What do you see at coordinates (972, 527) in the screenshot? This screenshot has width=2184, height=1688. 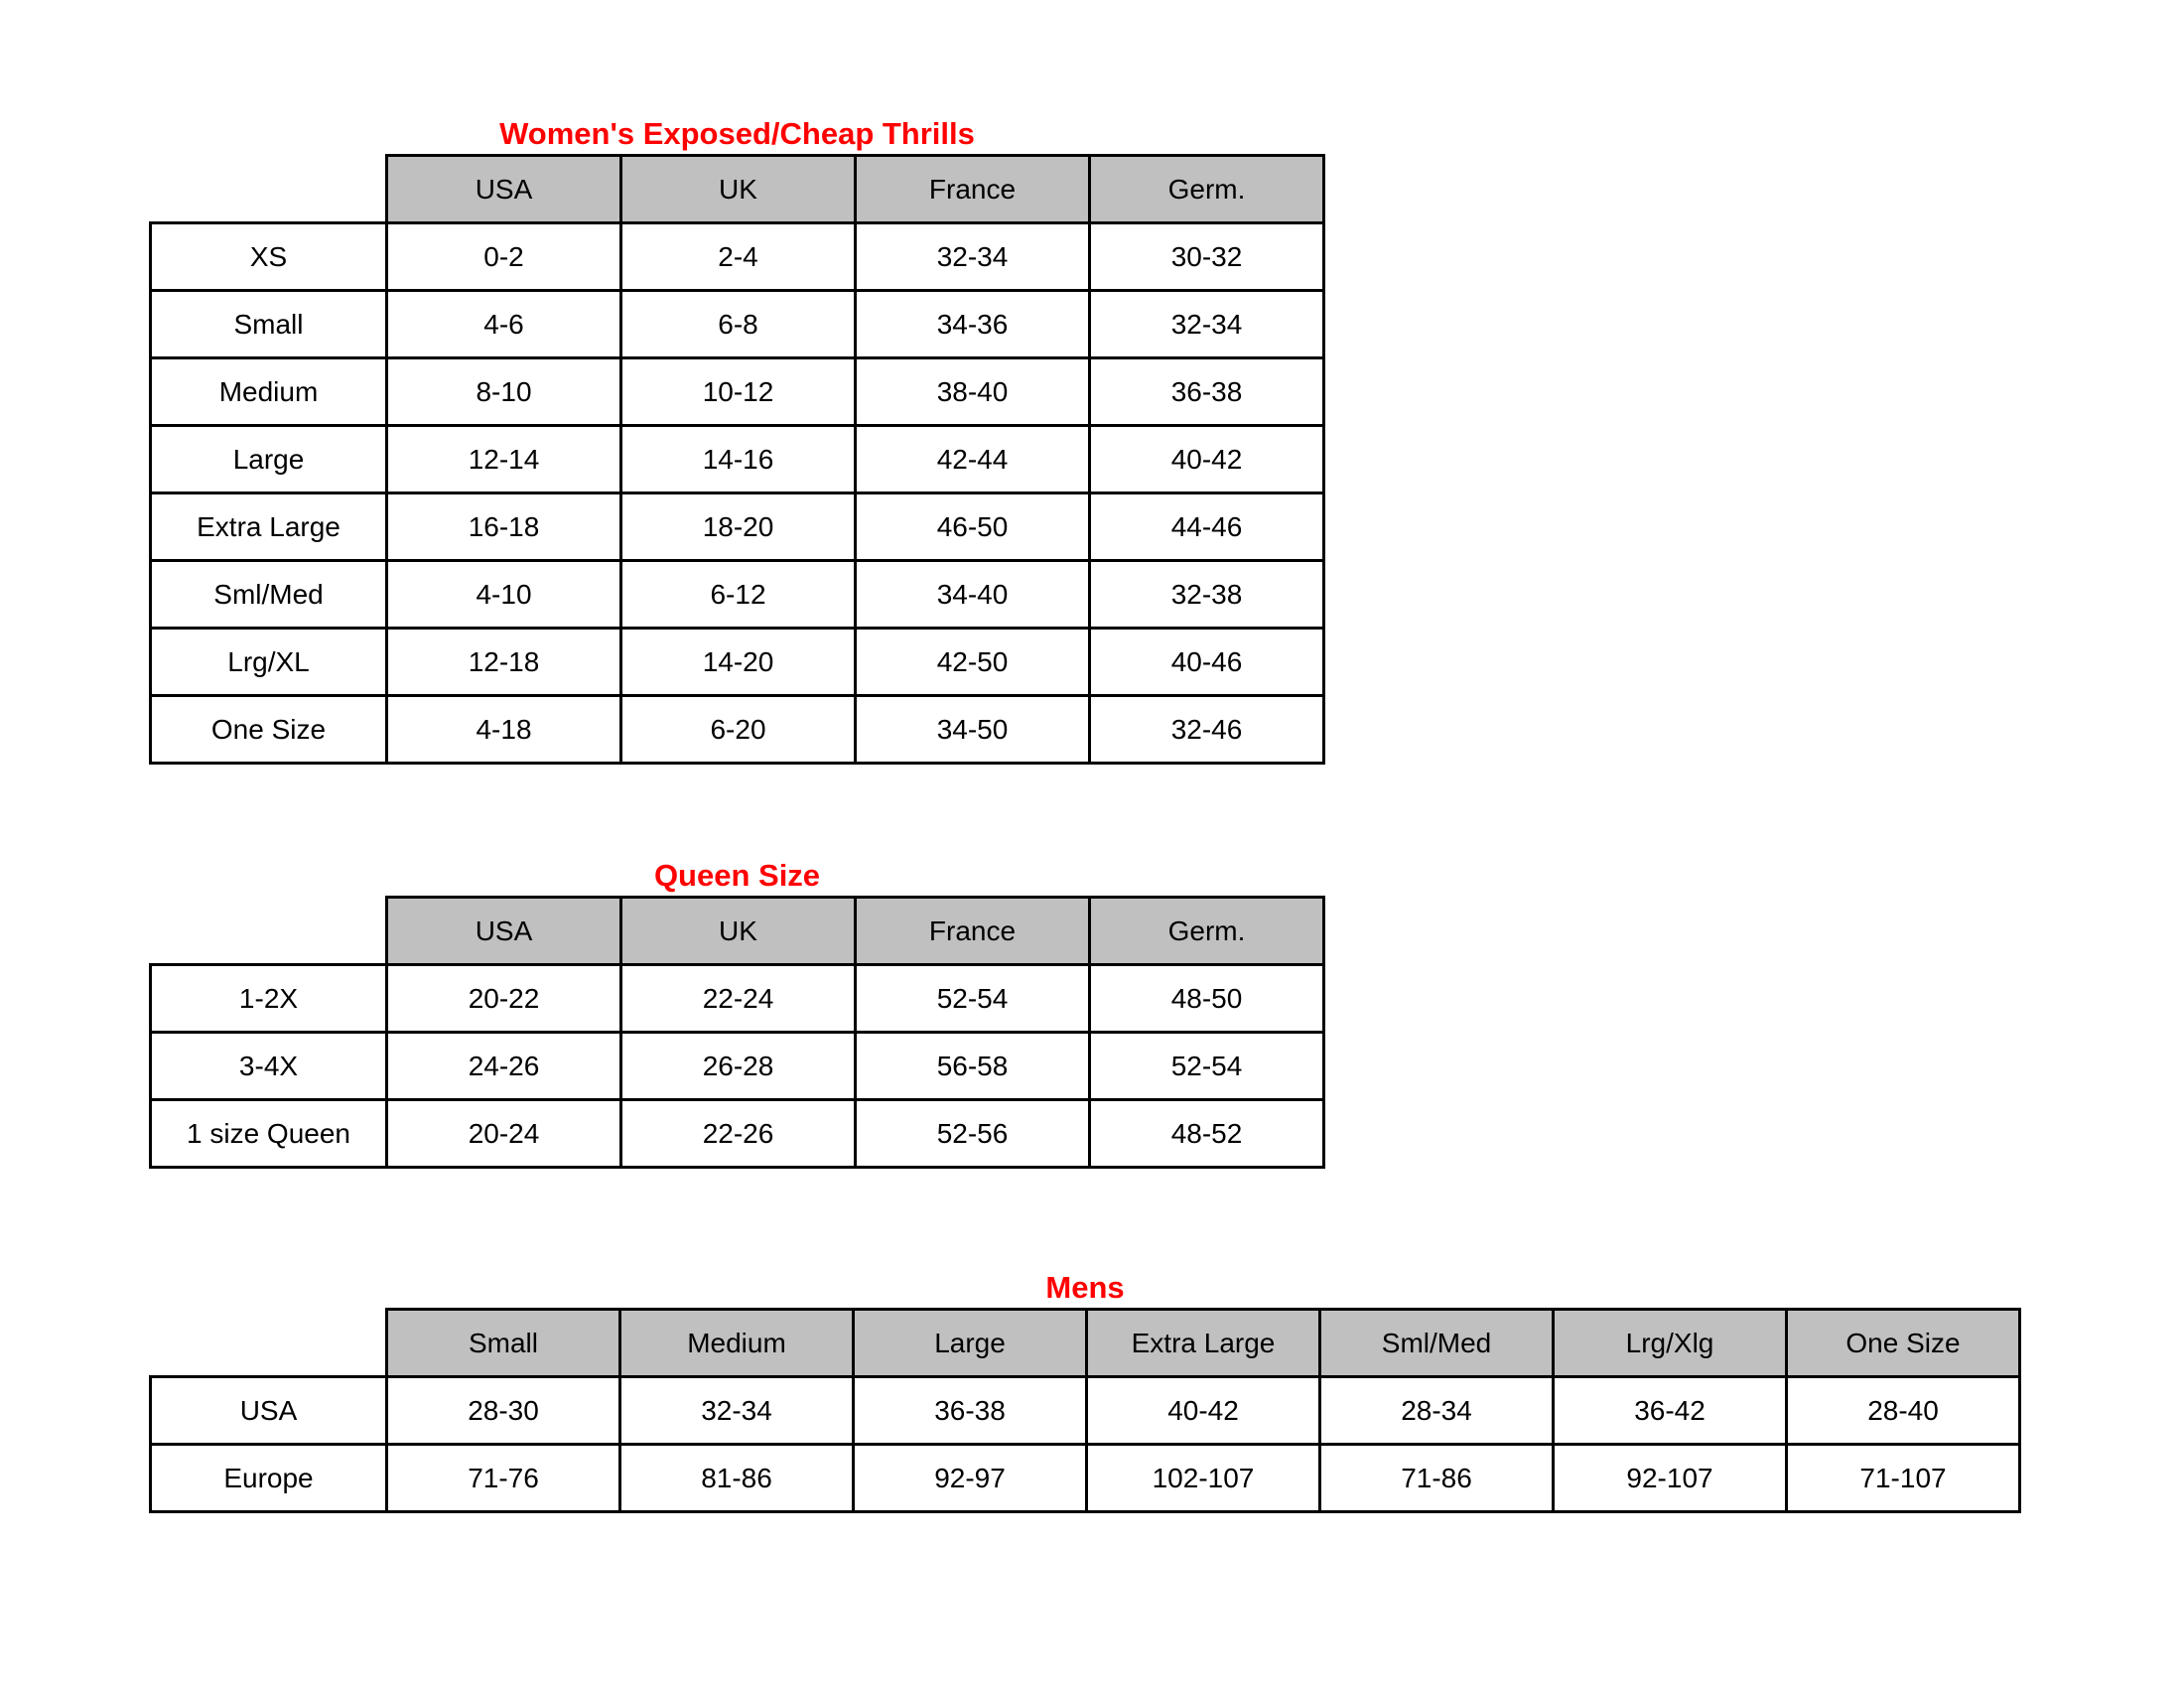 I see `cell-france: 46-50` at bounding box center [972, 527].